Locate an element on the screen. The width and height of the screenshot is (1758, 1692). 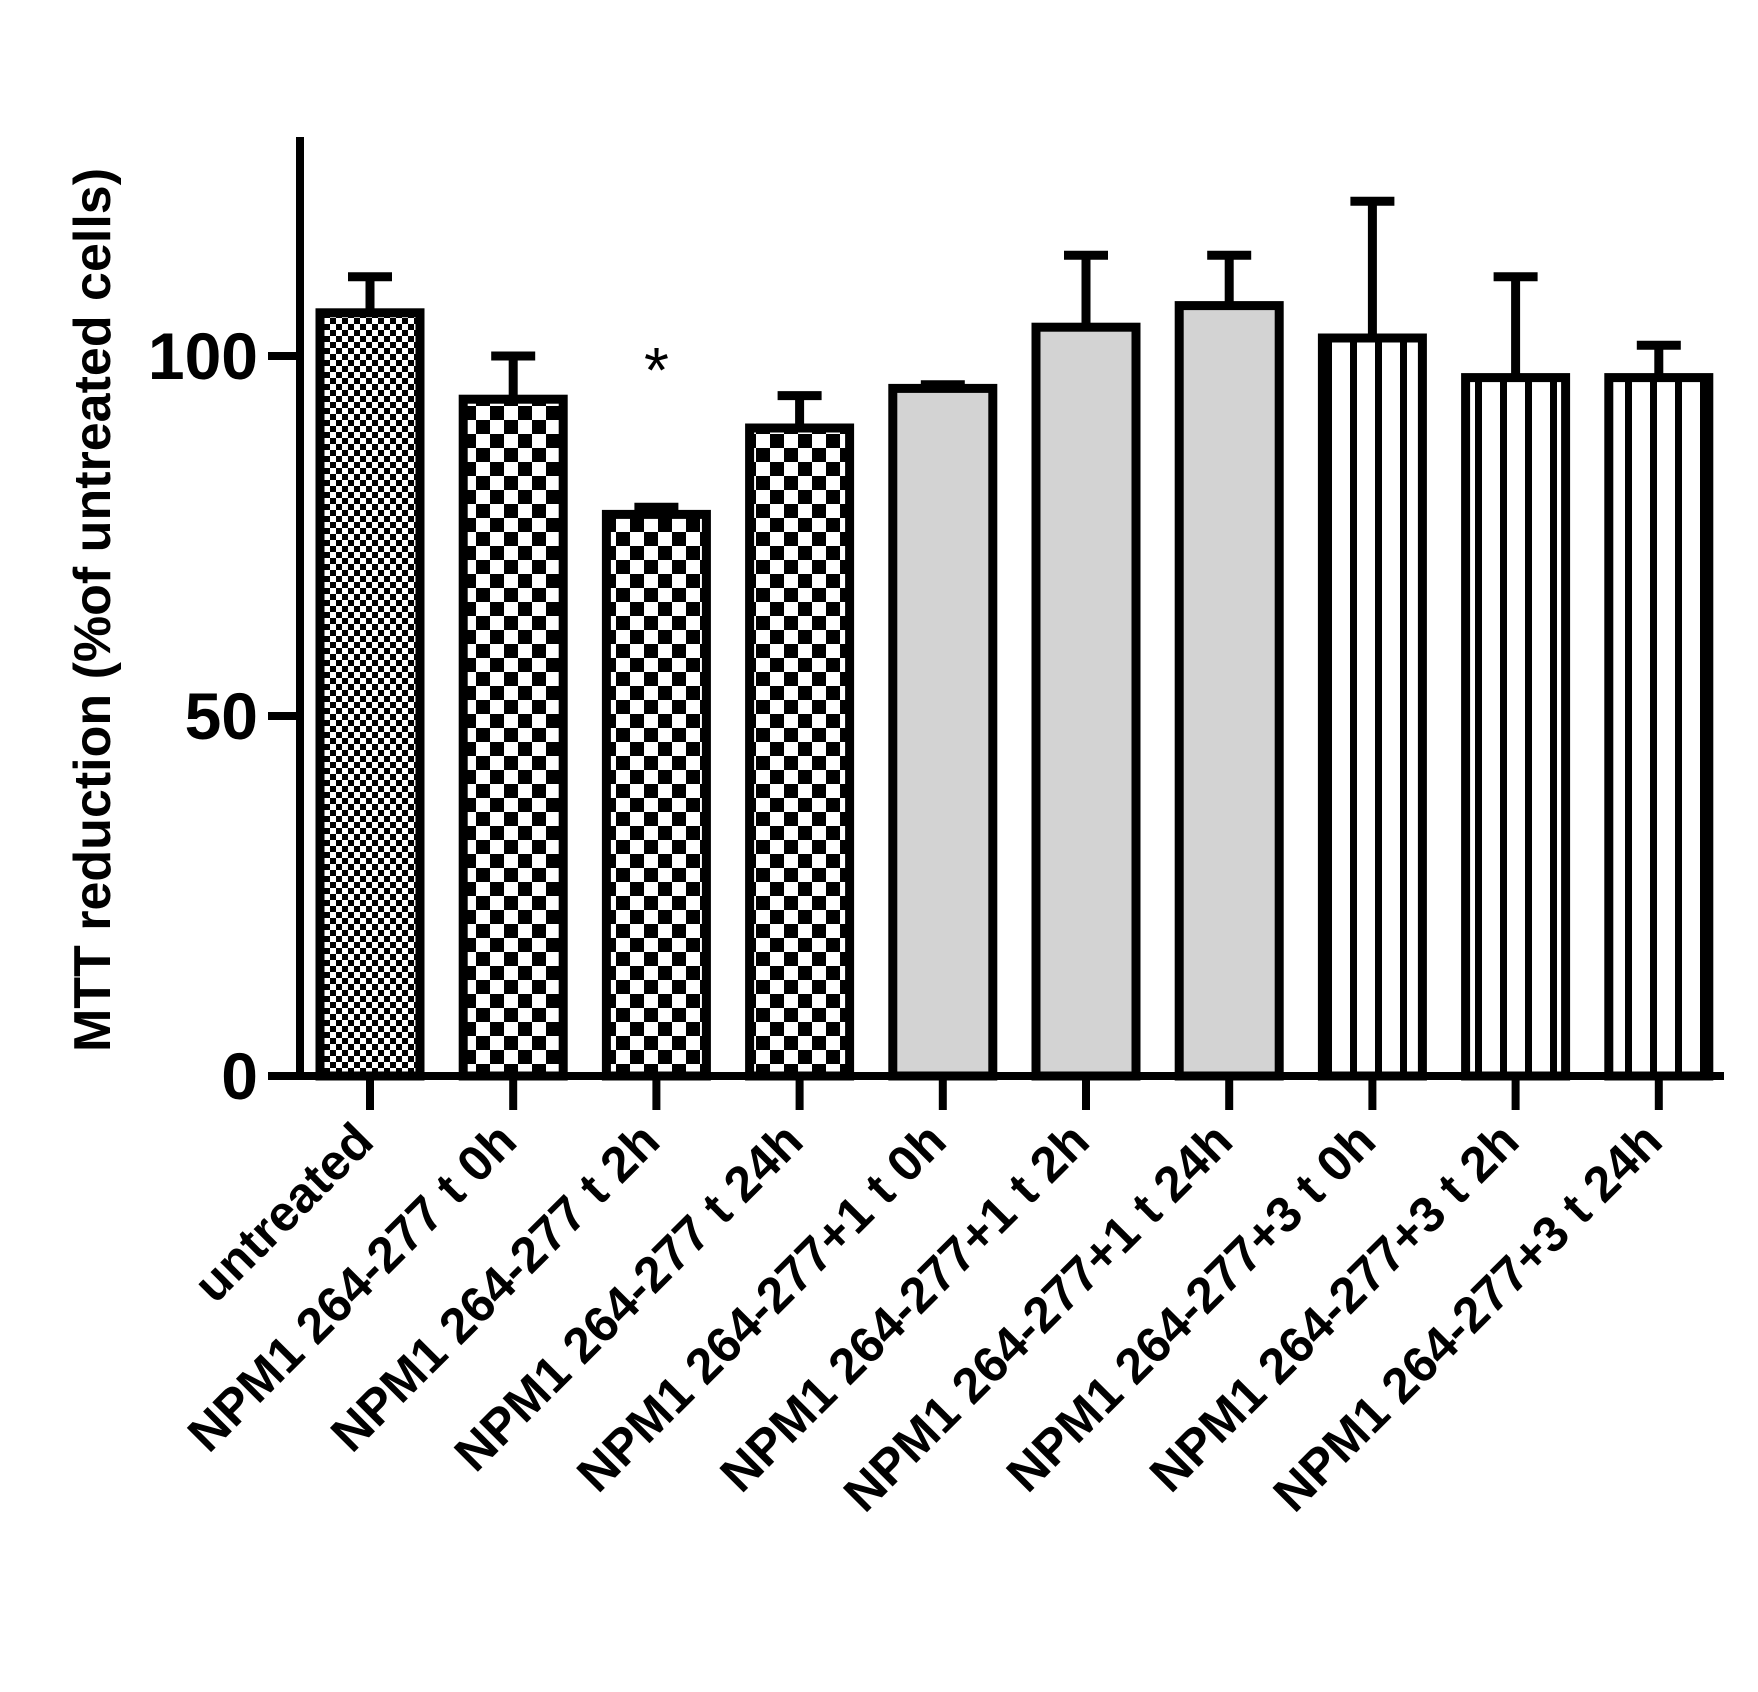
y-tick-label-0: 0 is located at coordinates (239, 1076).